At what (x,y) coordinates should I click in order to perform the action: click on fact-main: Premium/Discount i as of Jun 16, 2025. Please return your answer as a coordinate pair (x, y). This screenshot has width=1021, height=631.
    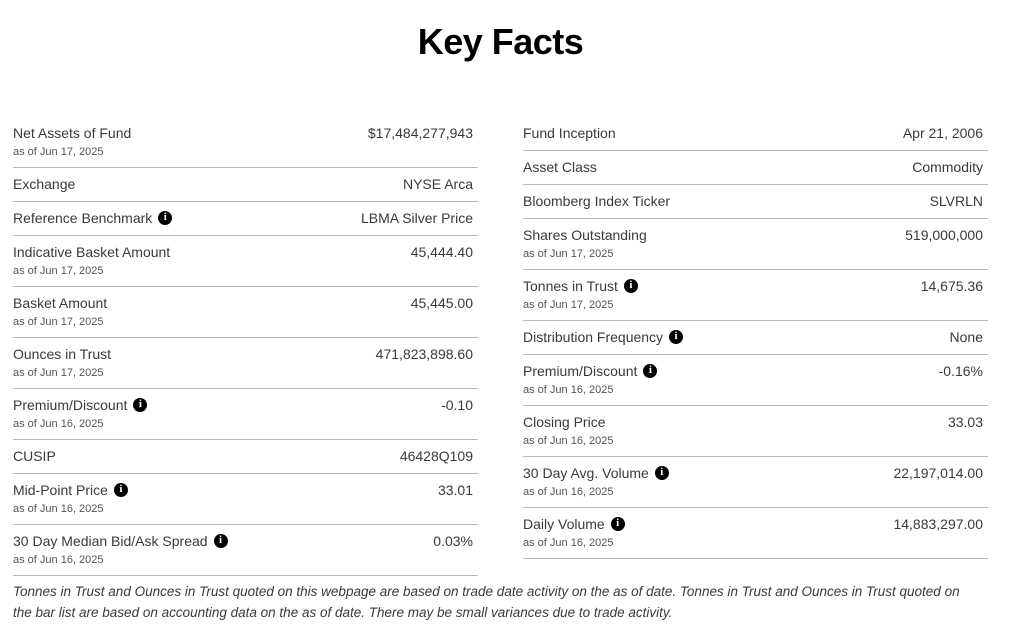
    Looking at the image, I should click on (590, 379).